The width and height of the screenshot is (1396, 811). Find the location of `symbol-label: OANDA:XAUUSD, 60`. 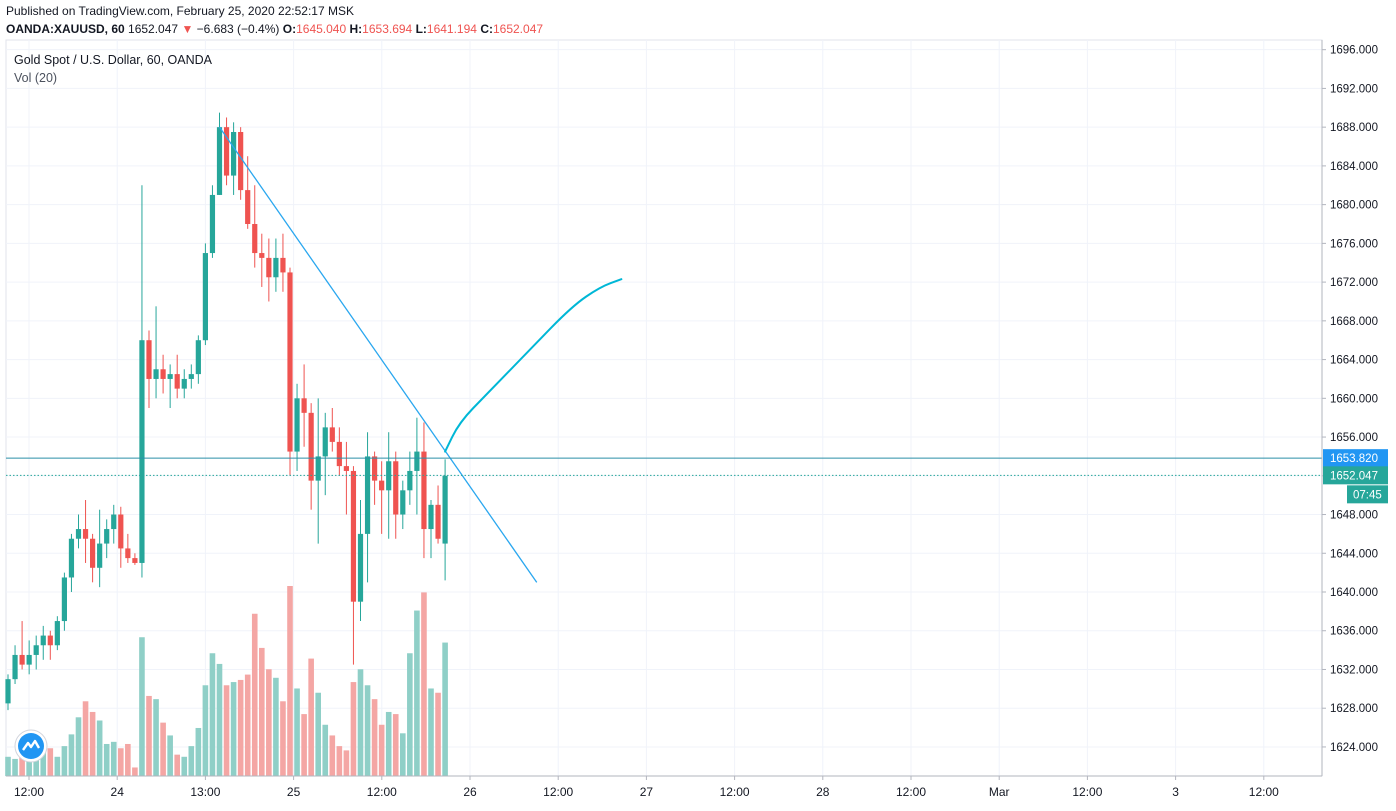

symbol-label: OANDA:XAUUSD, 60 is located at coordinates (65, 29).